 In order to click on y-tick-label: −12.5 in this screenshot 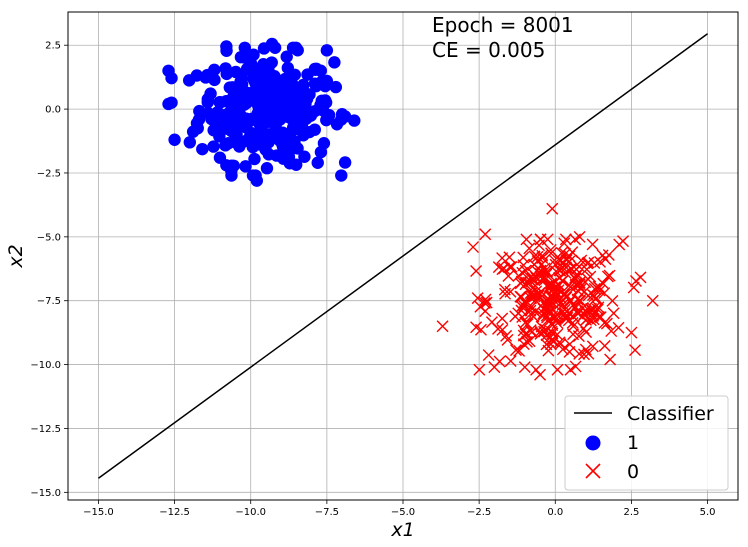, I will do `click(45, 429)`.